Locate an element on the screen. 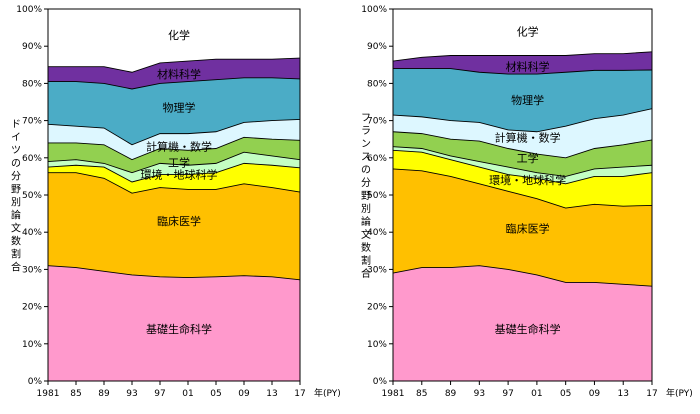 This screenshot has height=414, width=700. y-axis-title: ドイツの分野別論文数割合 is located at coordinates (16, 197).